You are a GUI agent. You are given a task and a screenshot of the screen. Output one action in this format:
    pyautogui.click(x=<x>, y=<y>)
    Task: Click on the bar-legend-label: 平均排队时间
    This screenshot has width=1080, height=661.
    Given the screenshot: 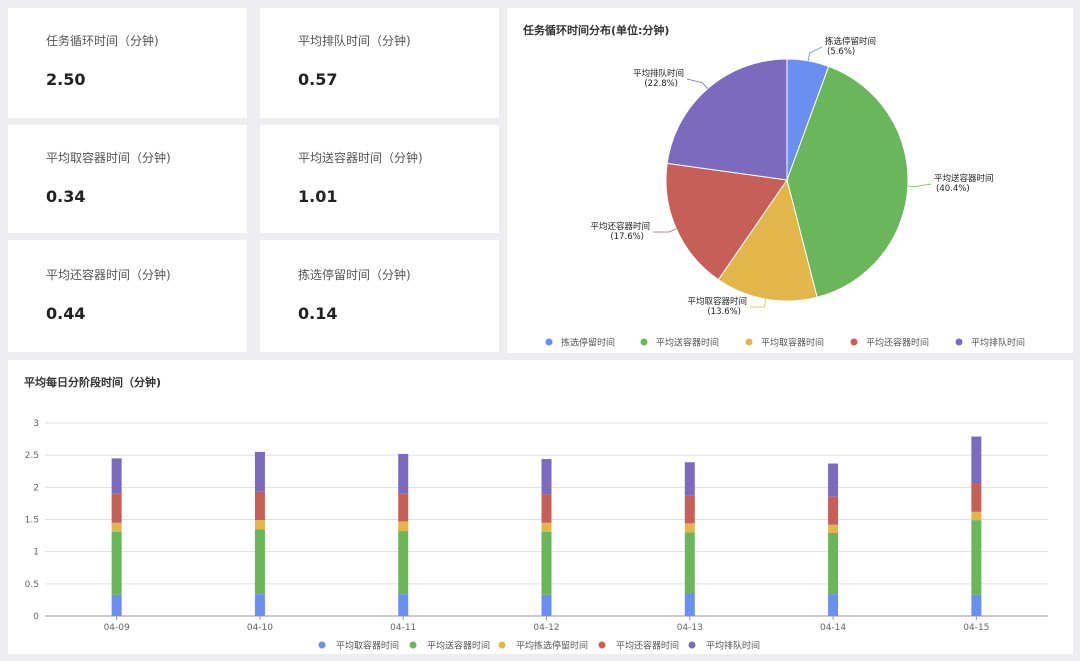 What is the action you would take?
    pyautogui.click(x=733, y=646)
    